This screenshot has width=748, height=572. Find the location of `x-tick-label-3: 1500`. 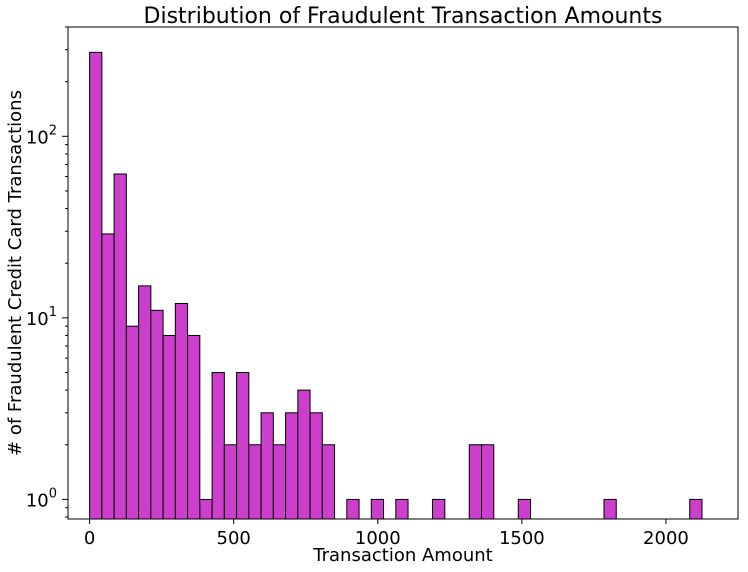

x-tick-label-3: 1500 is located at coordinates (522, 538).